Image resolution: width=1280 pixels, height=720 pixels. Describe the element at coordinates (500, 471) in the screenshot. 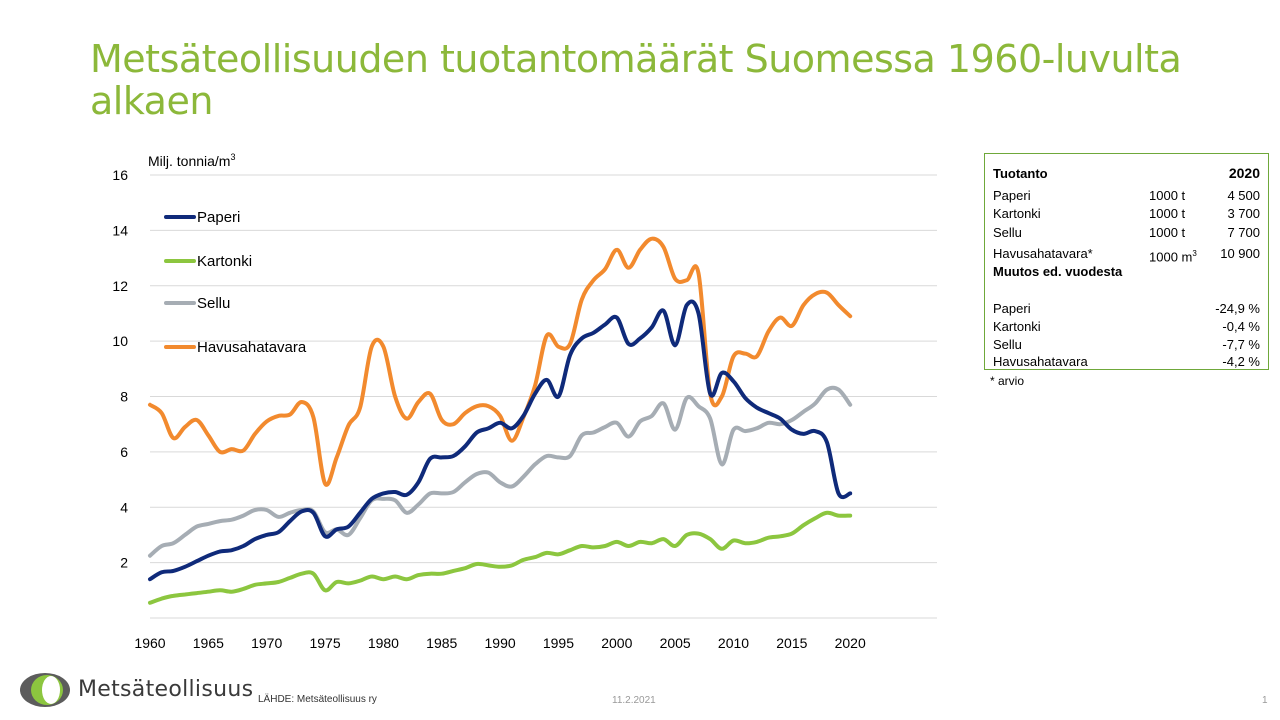

I see `series-line-sellu` at that location.